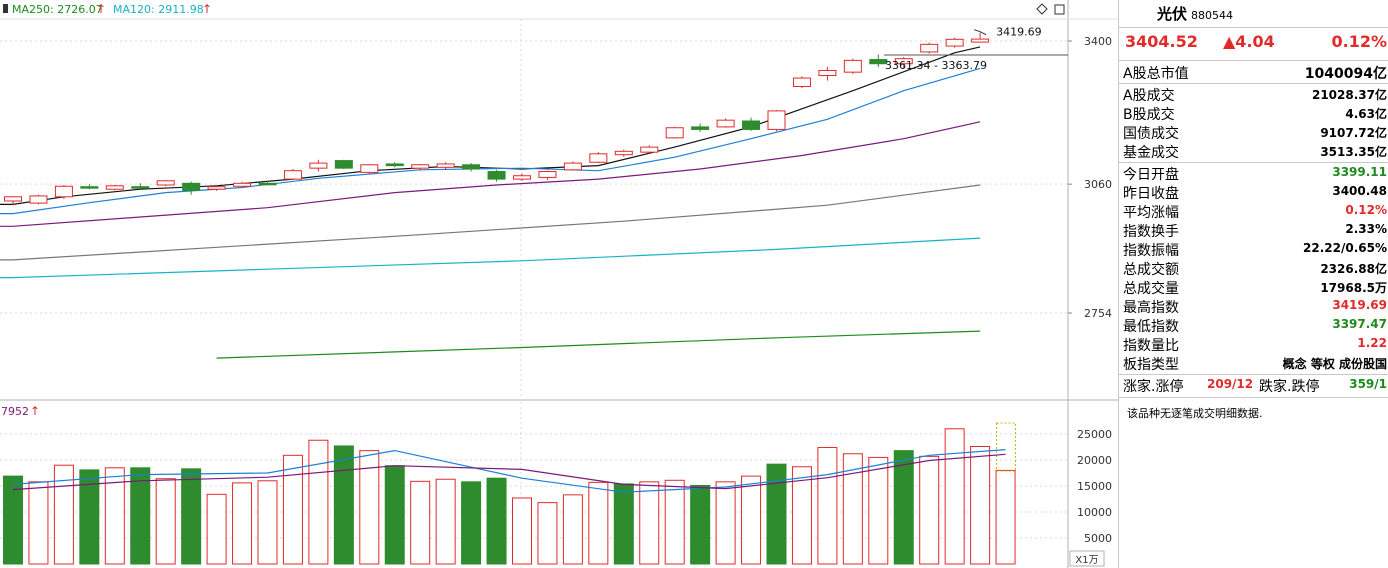 This screenshot has width=1388, height=568. What do you see at coordinates (1249, 41) in the screenshot?
I see `price-change: ▲4.04` at bounding box center [1249, 41].